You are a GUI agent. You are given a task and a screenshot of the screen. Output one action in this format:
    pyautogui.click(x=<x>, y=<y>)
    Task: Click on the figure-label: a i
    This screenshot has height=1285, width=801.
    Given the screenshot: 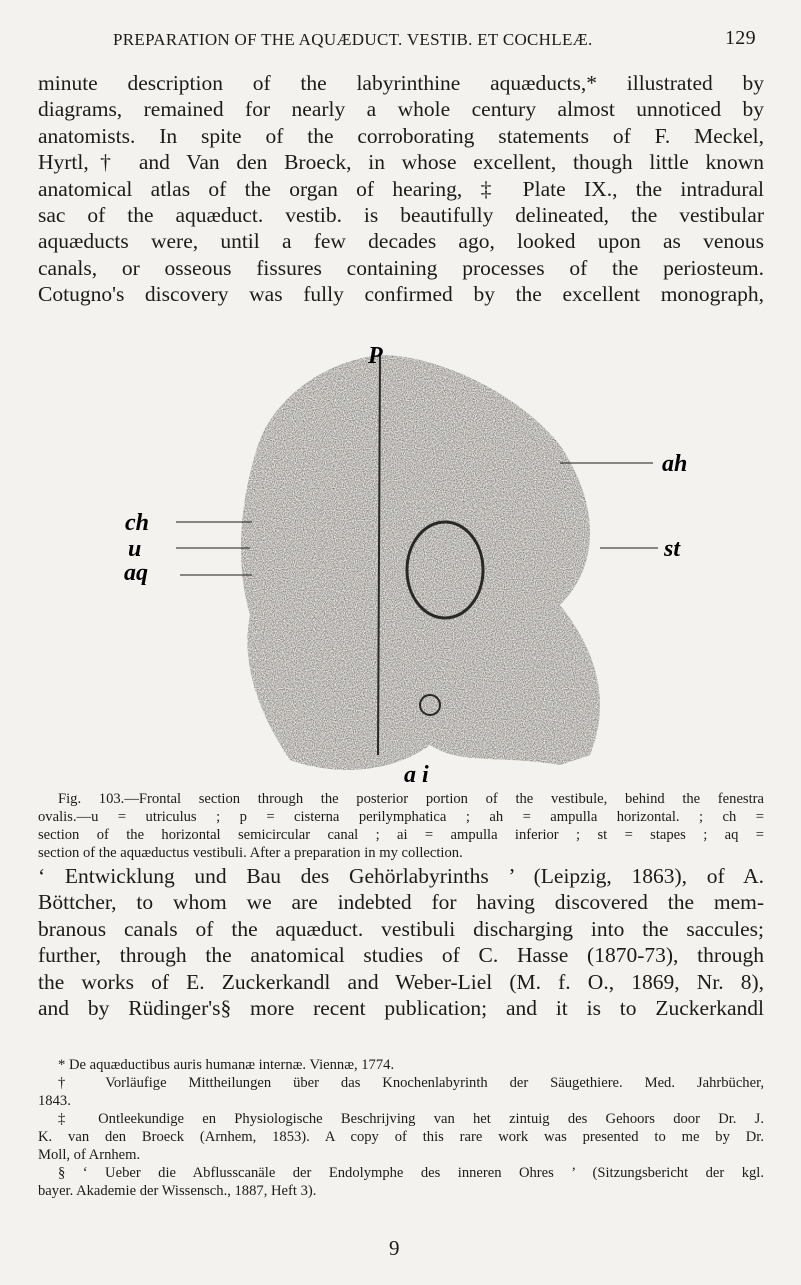 What is the action you would take?
    pyautogui.click(x=416, y=773)
    